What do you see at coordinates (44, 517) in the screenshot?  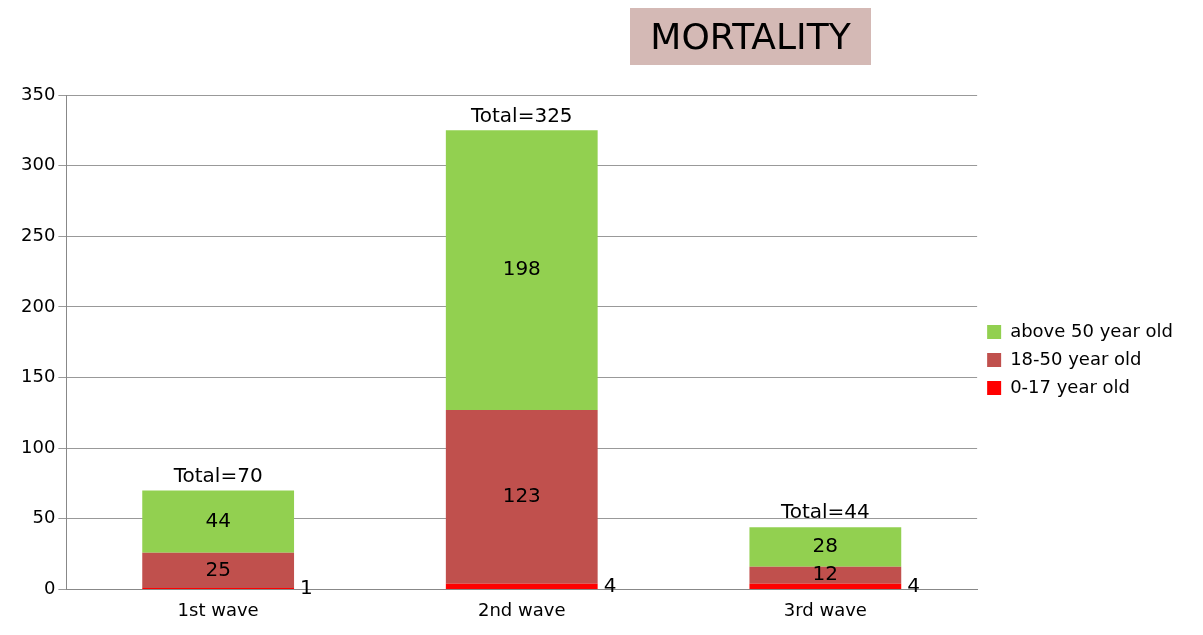 I see `y-tick-label: 50` at bounding box center [44, 517].